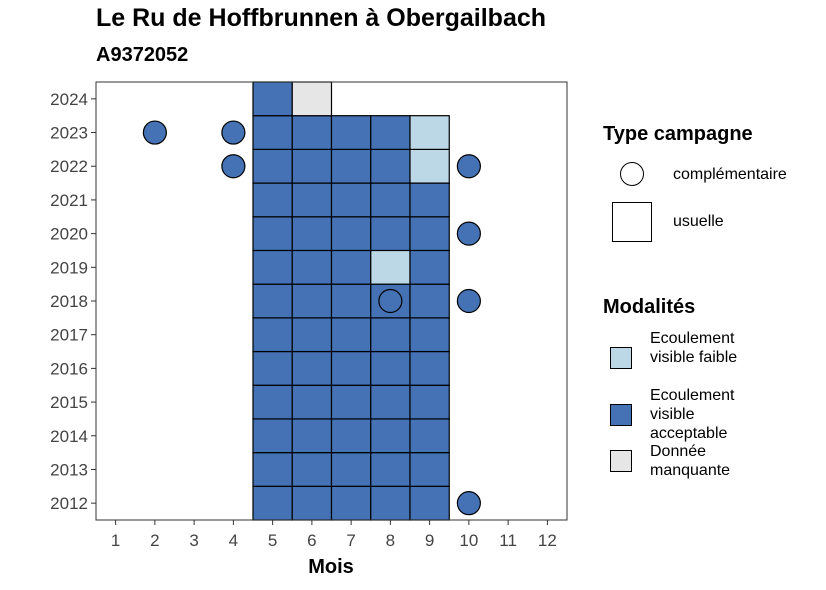  I want to click on y-tick-label: 2016, so click(69, 368).